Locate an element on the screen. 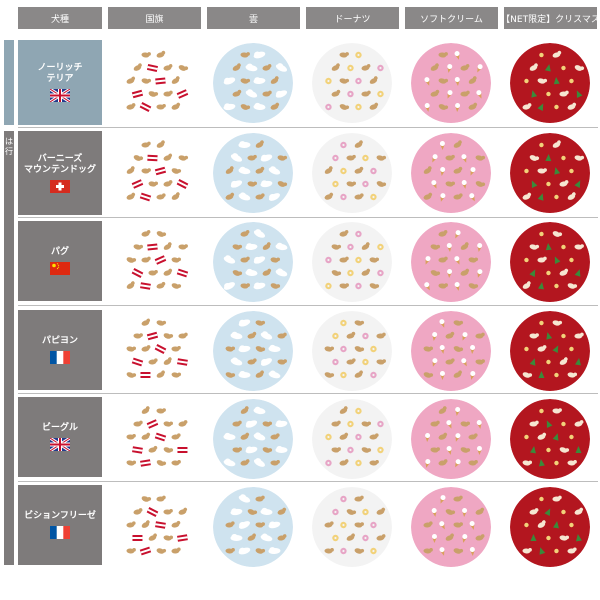 This screenshot has width=600, height=600. sidebar-top is located at coordinates (9, 82).